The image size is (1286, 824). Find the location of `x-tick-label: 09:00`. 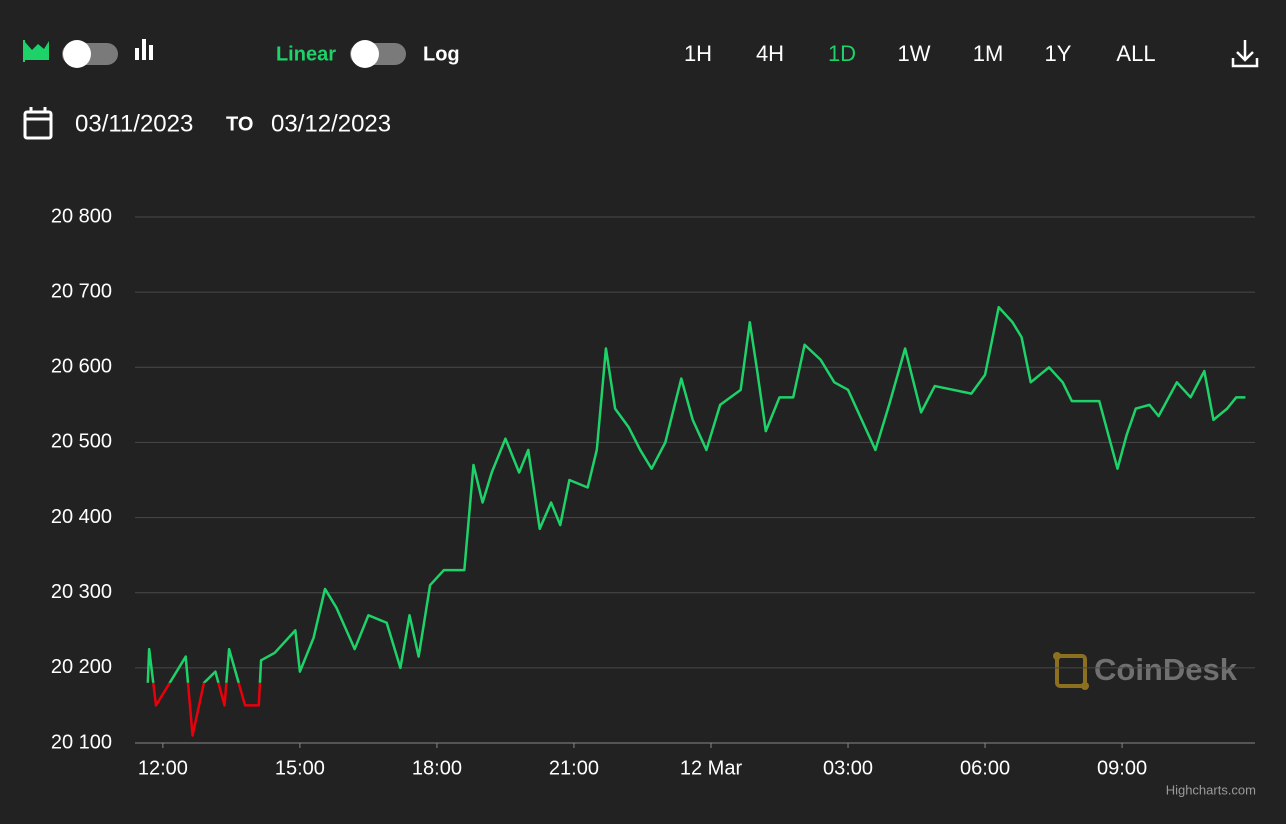

x-tick-label: 09:00 is located at coordinates (1122, 768).